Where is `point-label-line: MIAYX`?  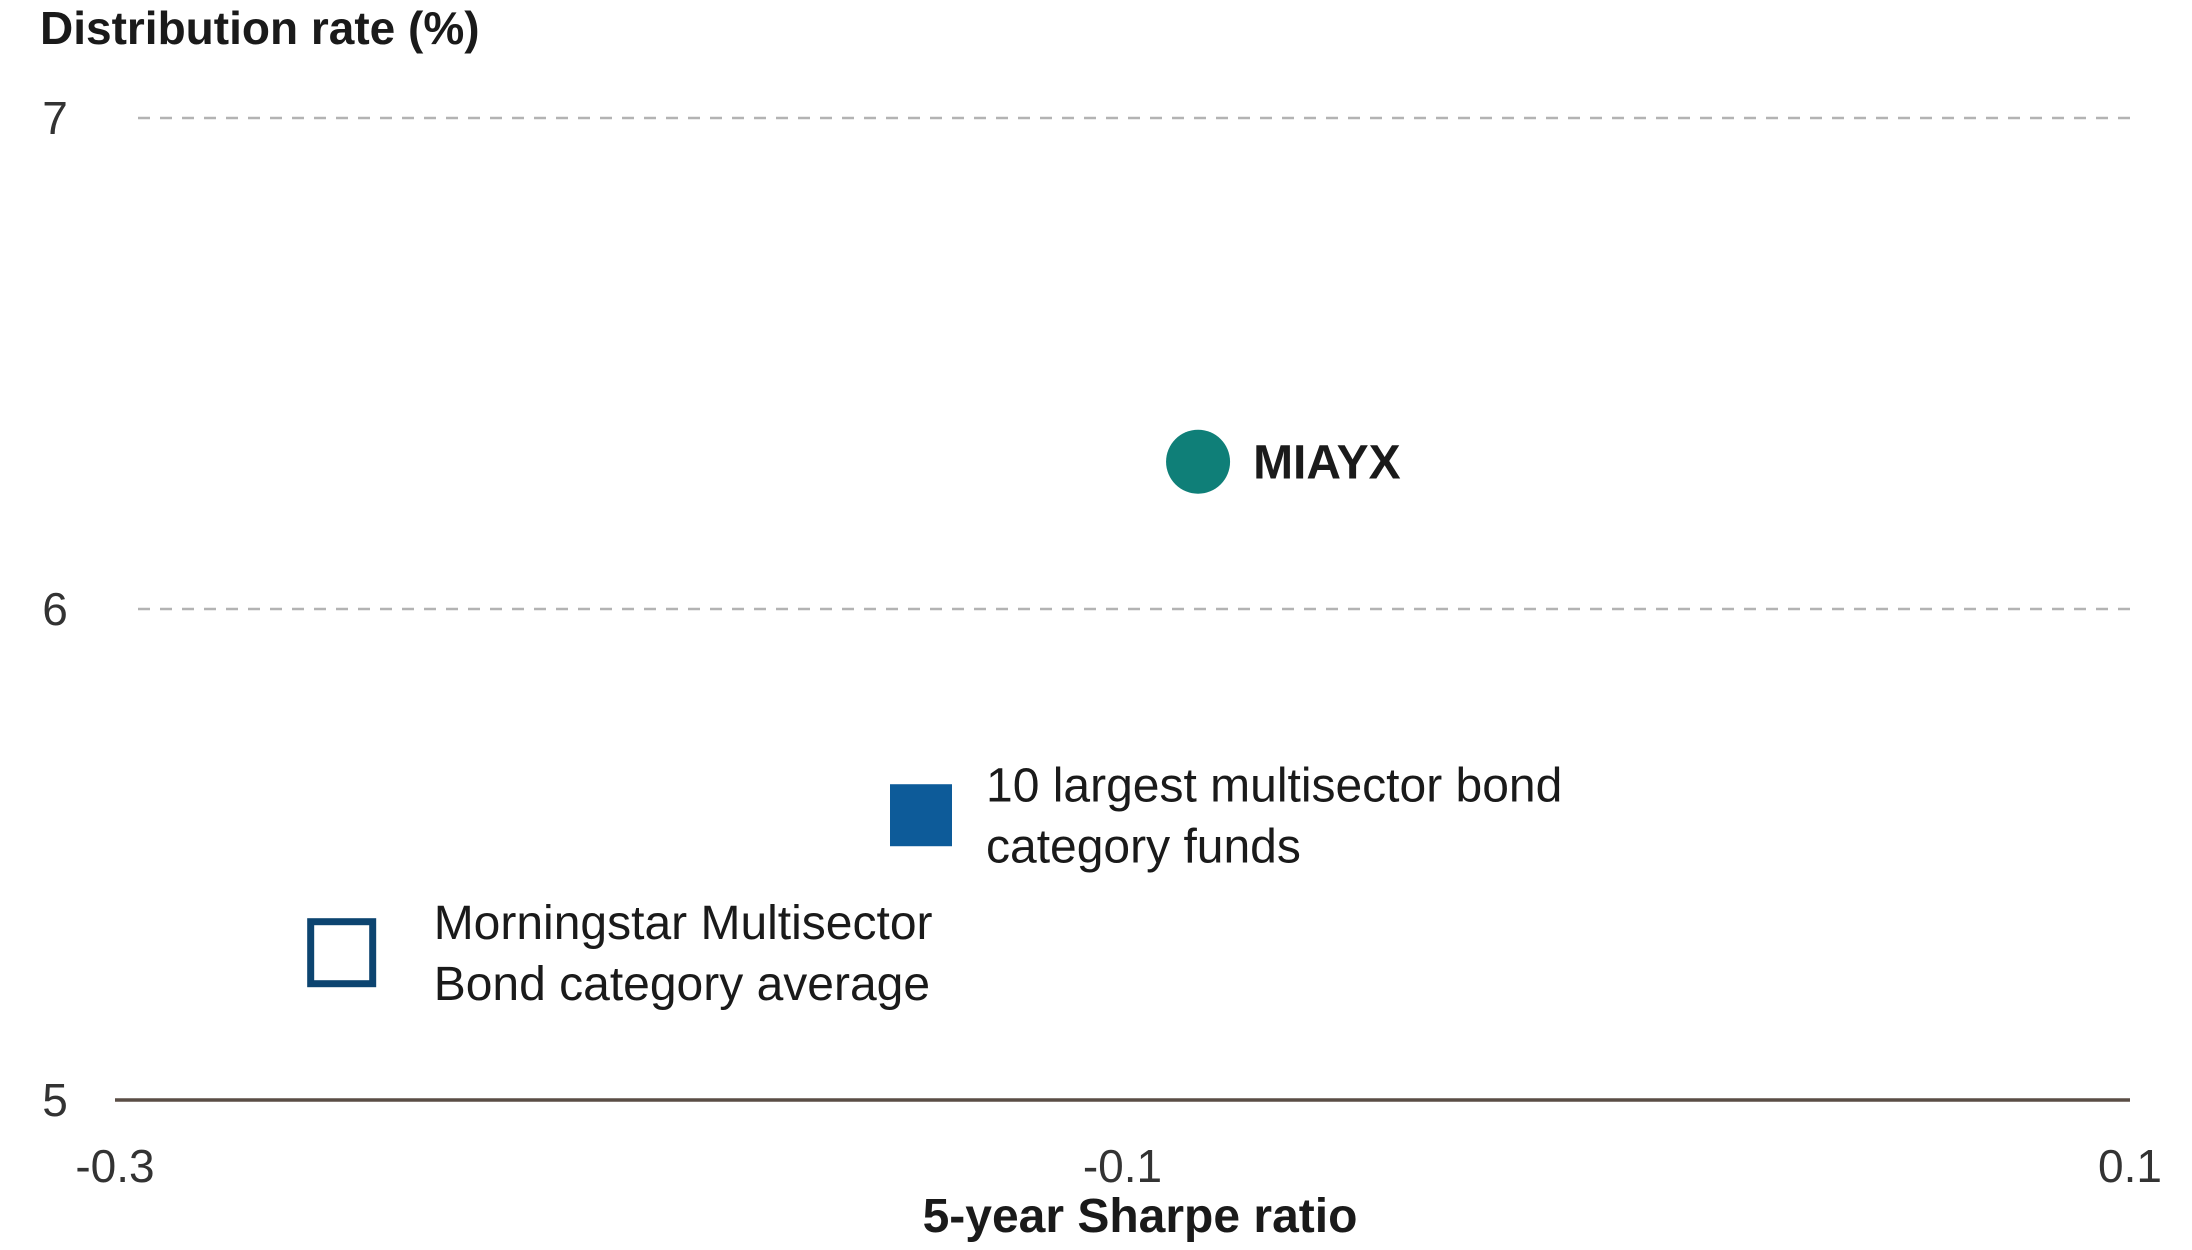
point-label-line: MIAYX is located at coordinates (1327, 463).